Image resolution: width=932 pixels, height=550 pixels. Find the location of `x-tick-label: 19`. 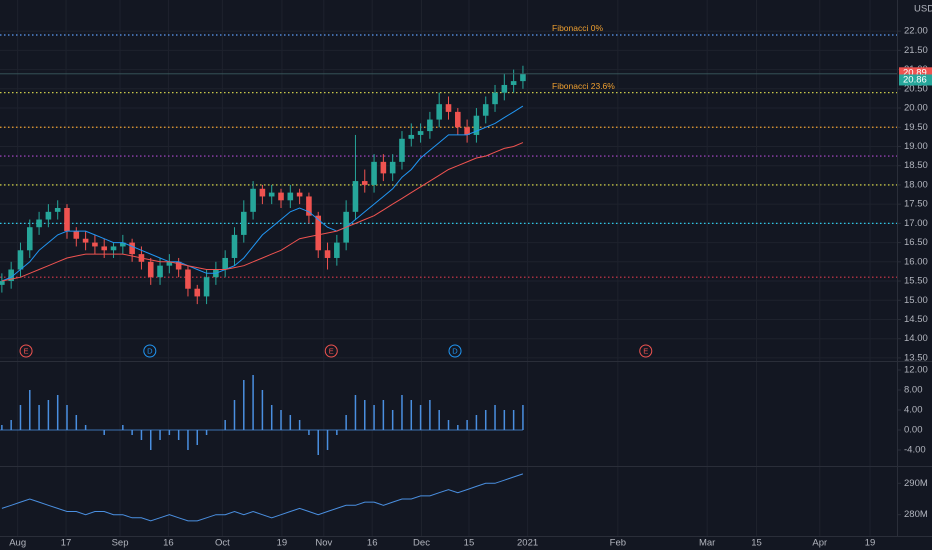

x-tick-label: 19 is located at coordinates (282, 543).